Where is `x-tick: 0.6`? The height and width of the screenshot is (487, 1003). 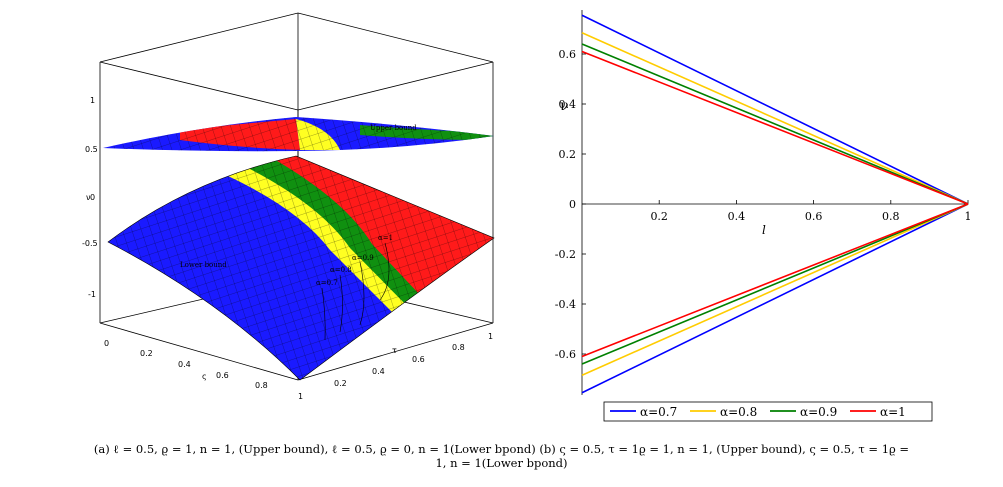 x-tick: 0.6 is located at coordinates (222, 375).